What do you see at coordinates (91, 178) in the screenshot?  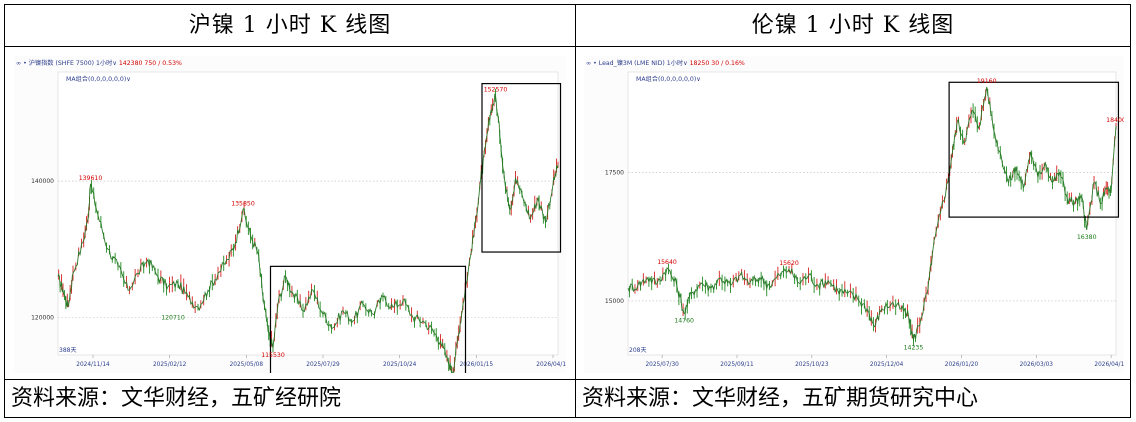 I see `extreme-value-label: 139610` at bounding box center [91, 178].